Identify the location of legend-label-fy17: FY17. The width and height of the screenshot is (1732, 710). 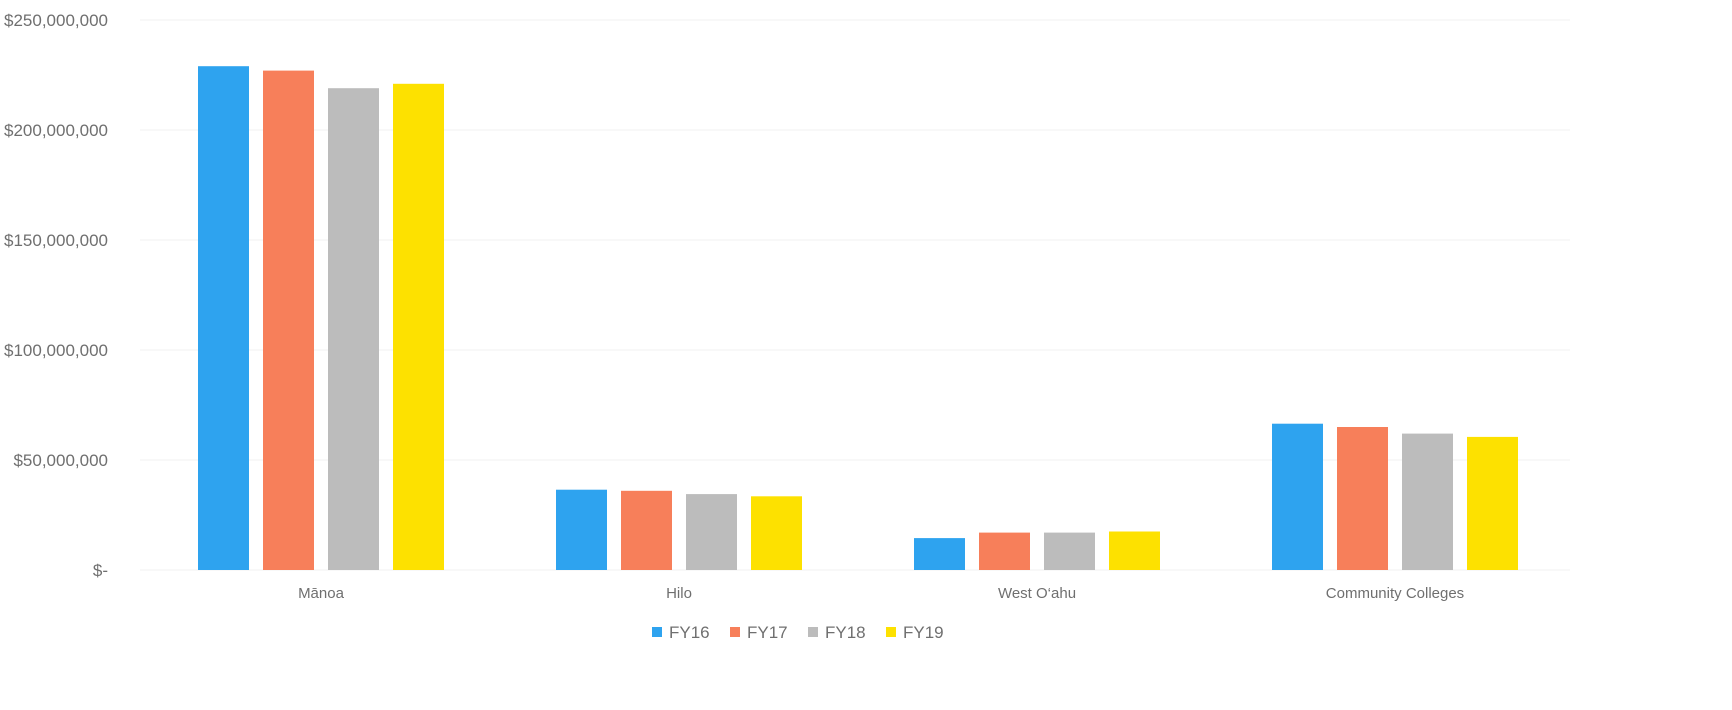
(767, 632).